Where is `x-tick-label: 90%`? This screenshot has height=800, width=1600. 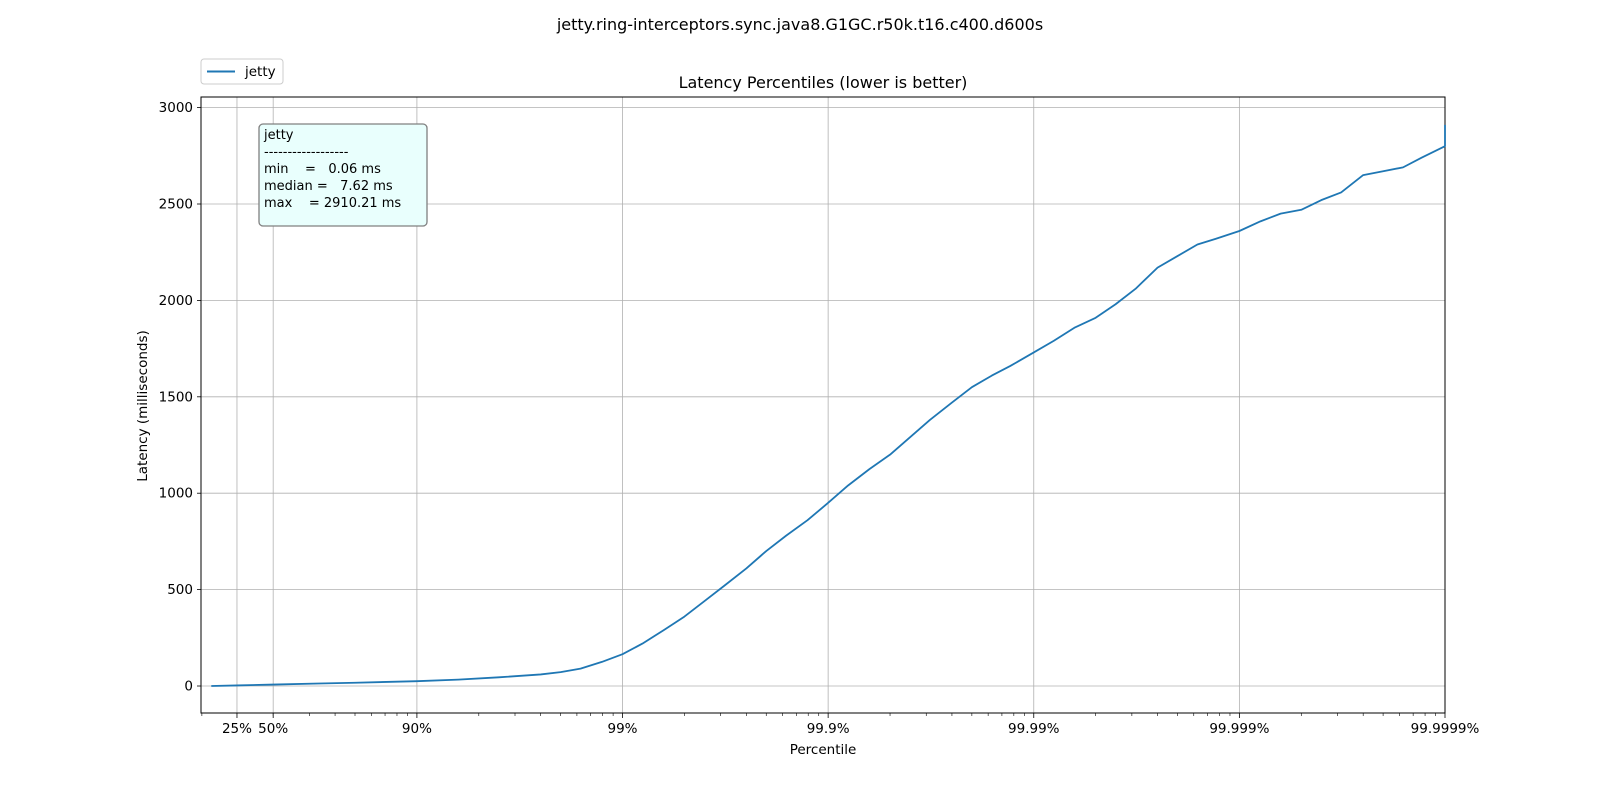
x-tick-label: 90% is located at coordinates (417, 729).